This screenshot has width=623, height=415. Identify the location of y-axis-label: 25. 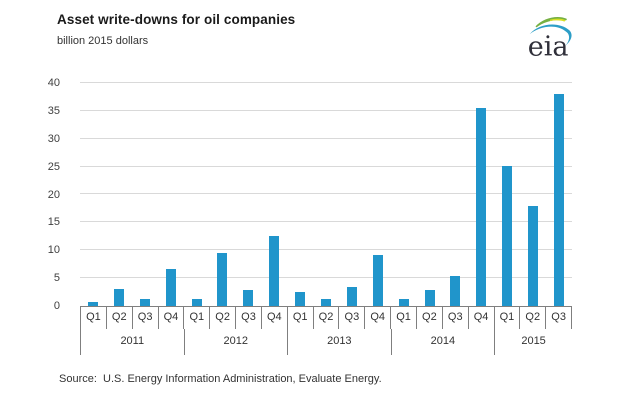
(53, 167).